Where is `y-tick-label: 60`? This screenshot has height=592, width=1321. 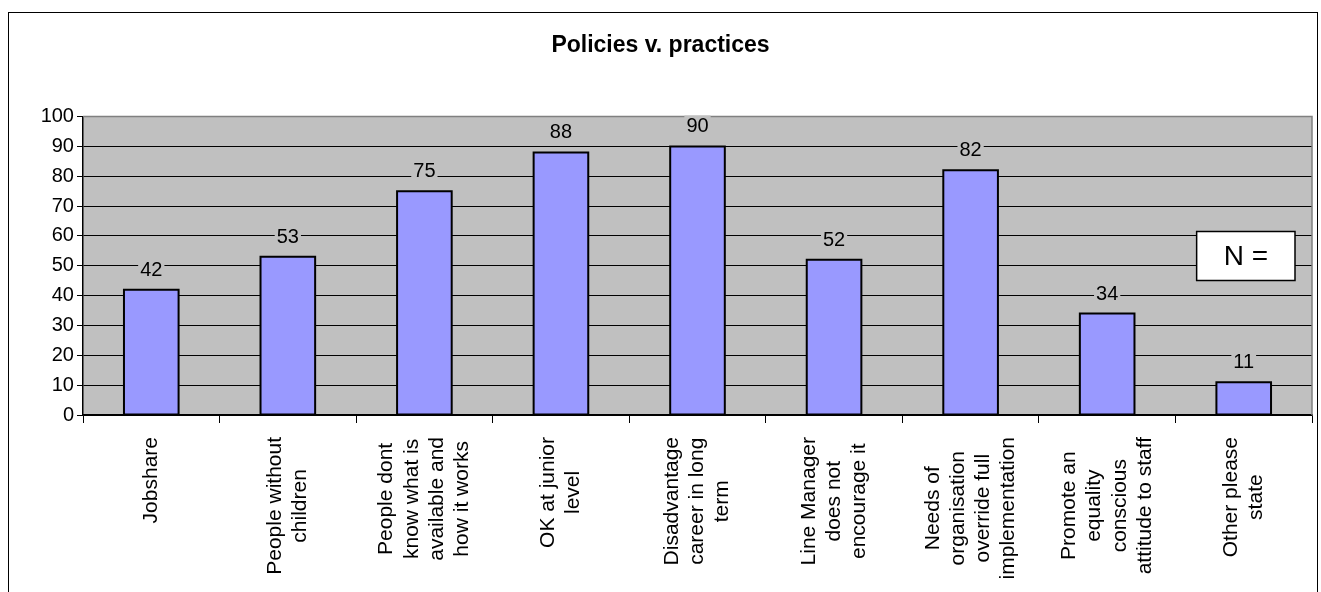 y-tick-label: 60 is located at coordinates (62, 234).